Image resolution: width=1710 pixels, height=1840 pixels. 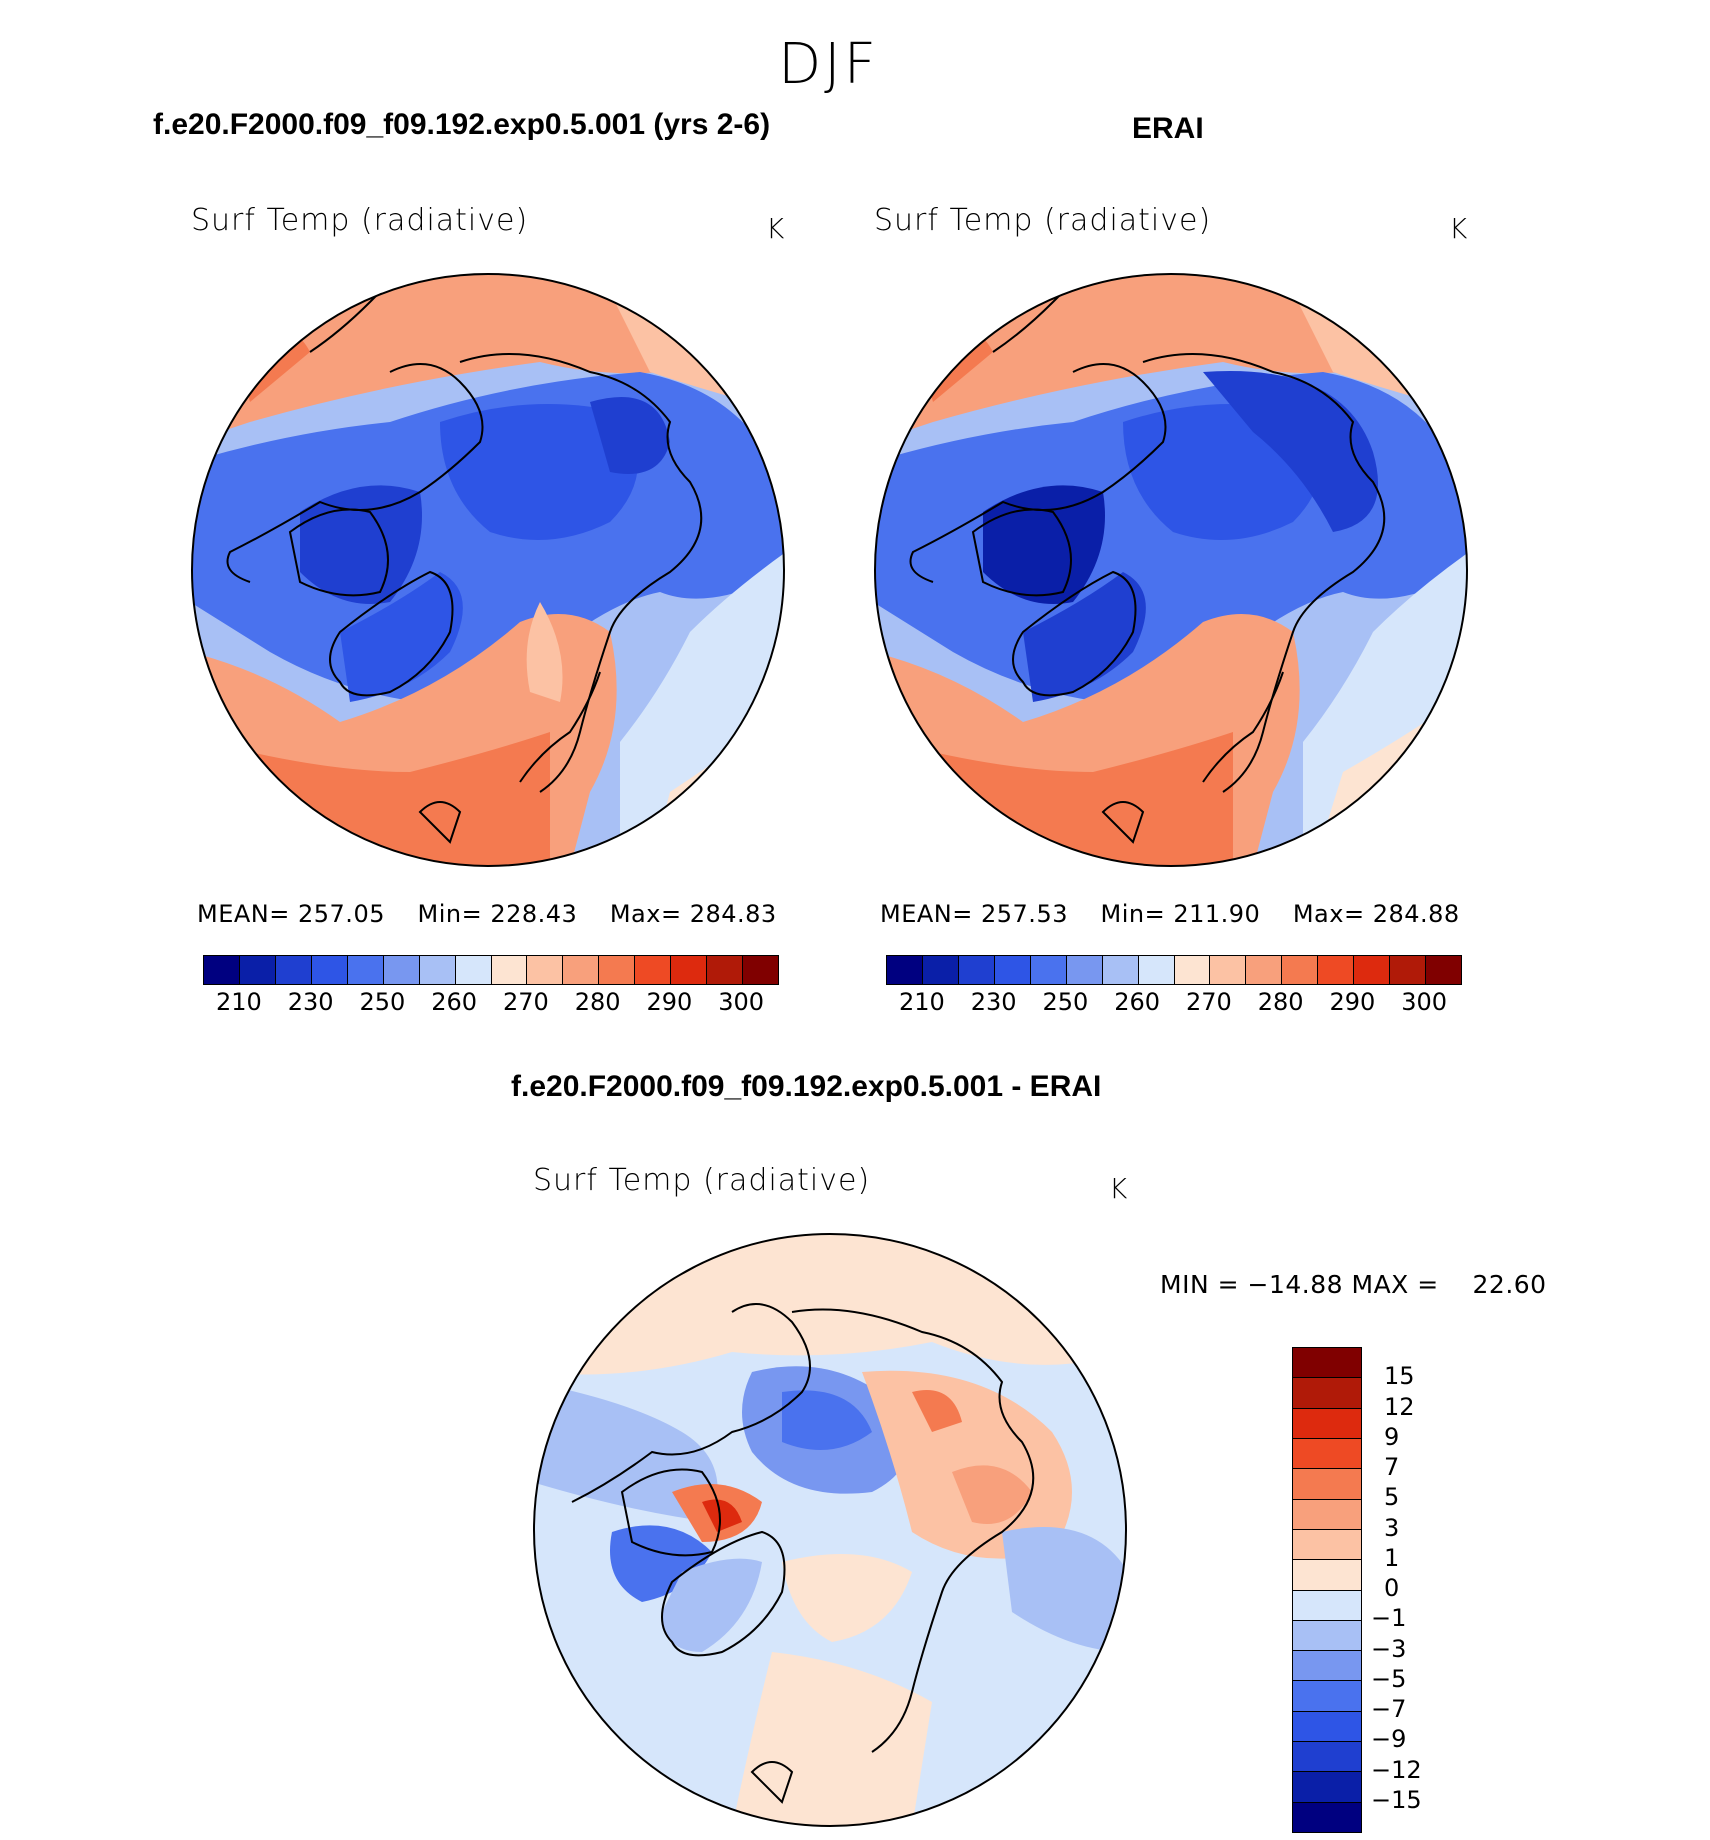 I want to click on colorbar-tick-label: 230, so click(x=310, y=1002).